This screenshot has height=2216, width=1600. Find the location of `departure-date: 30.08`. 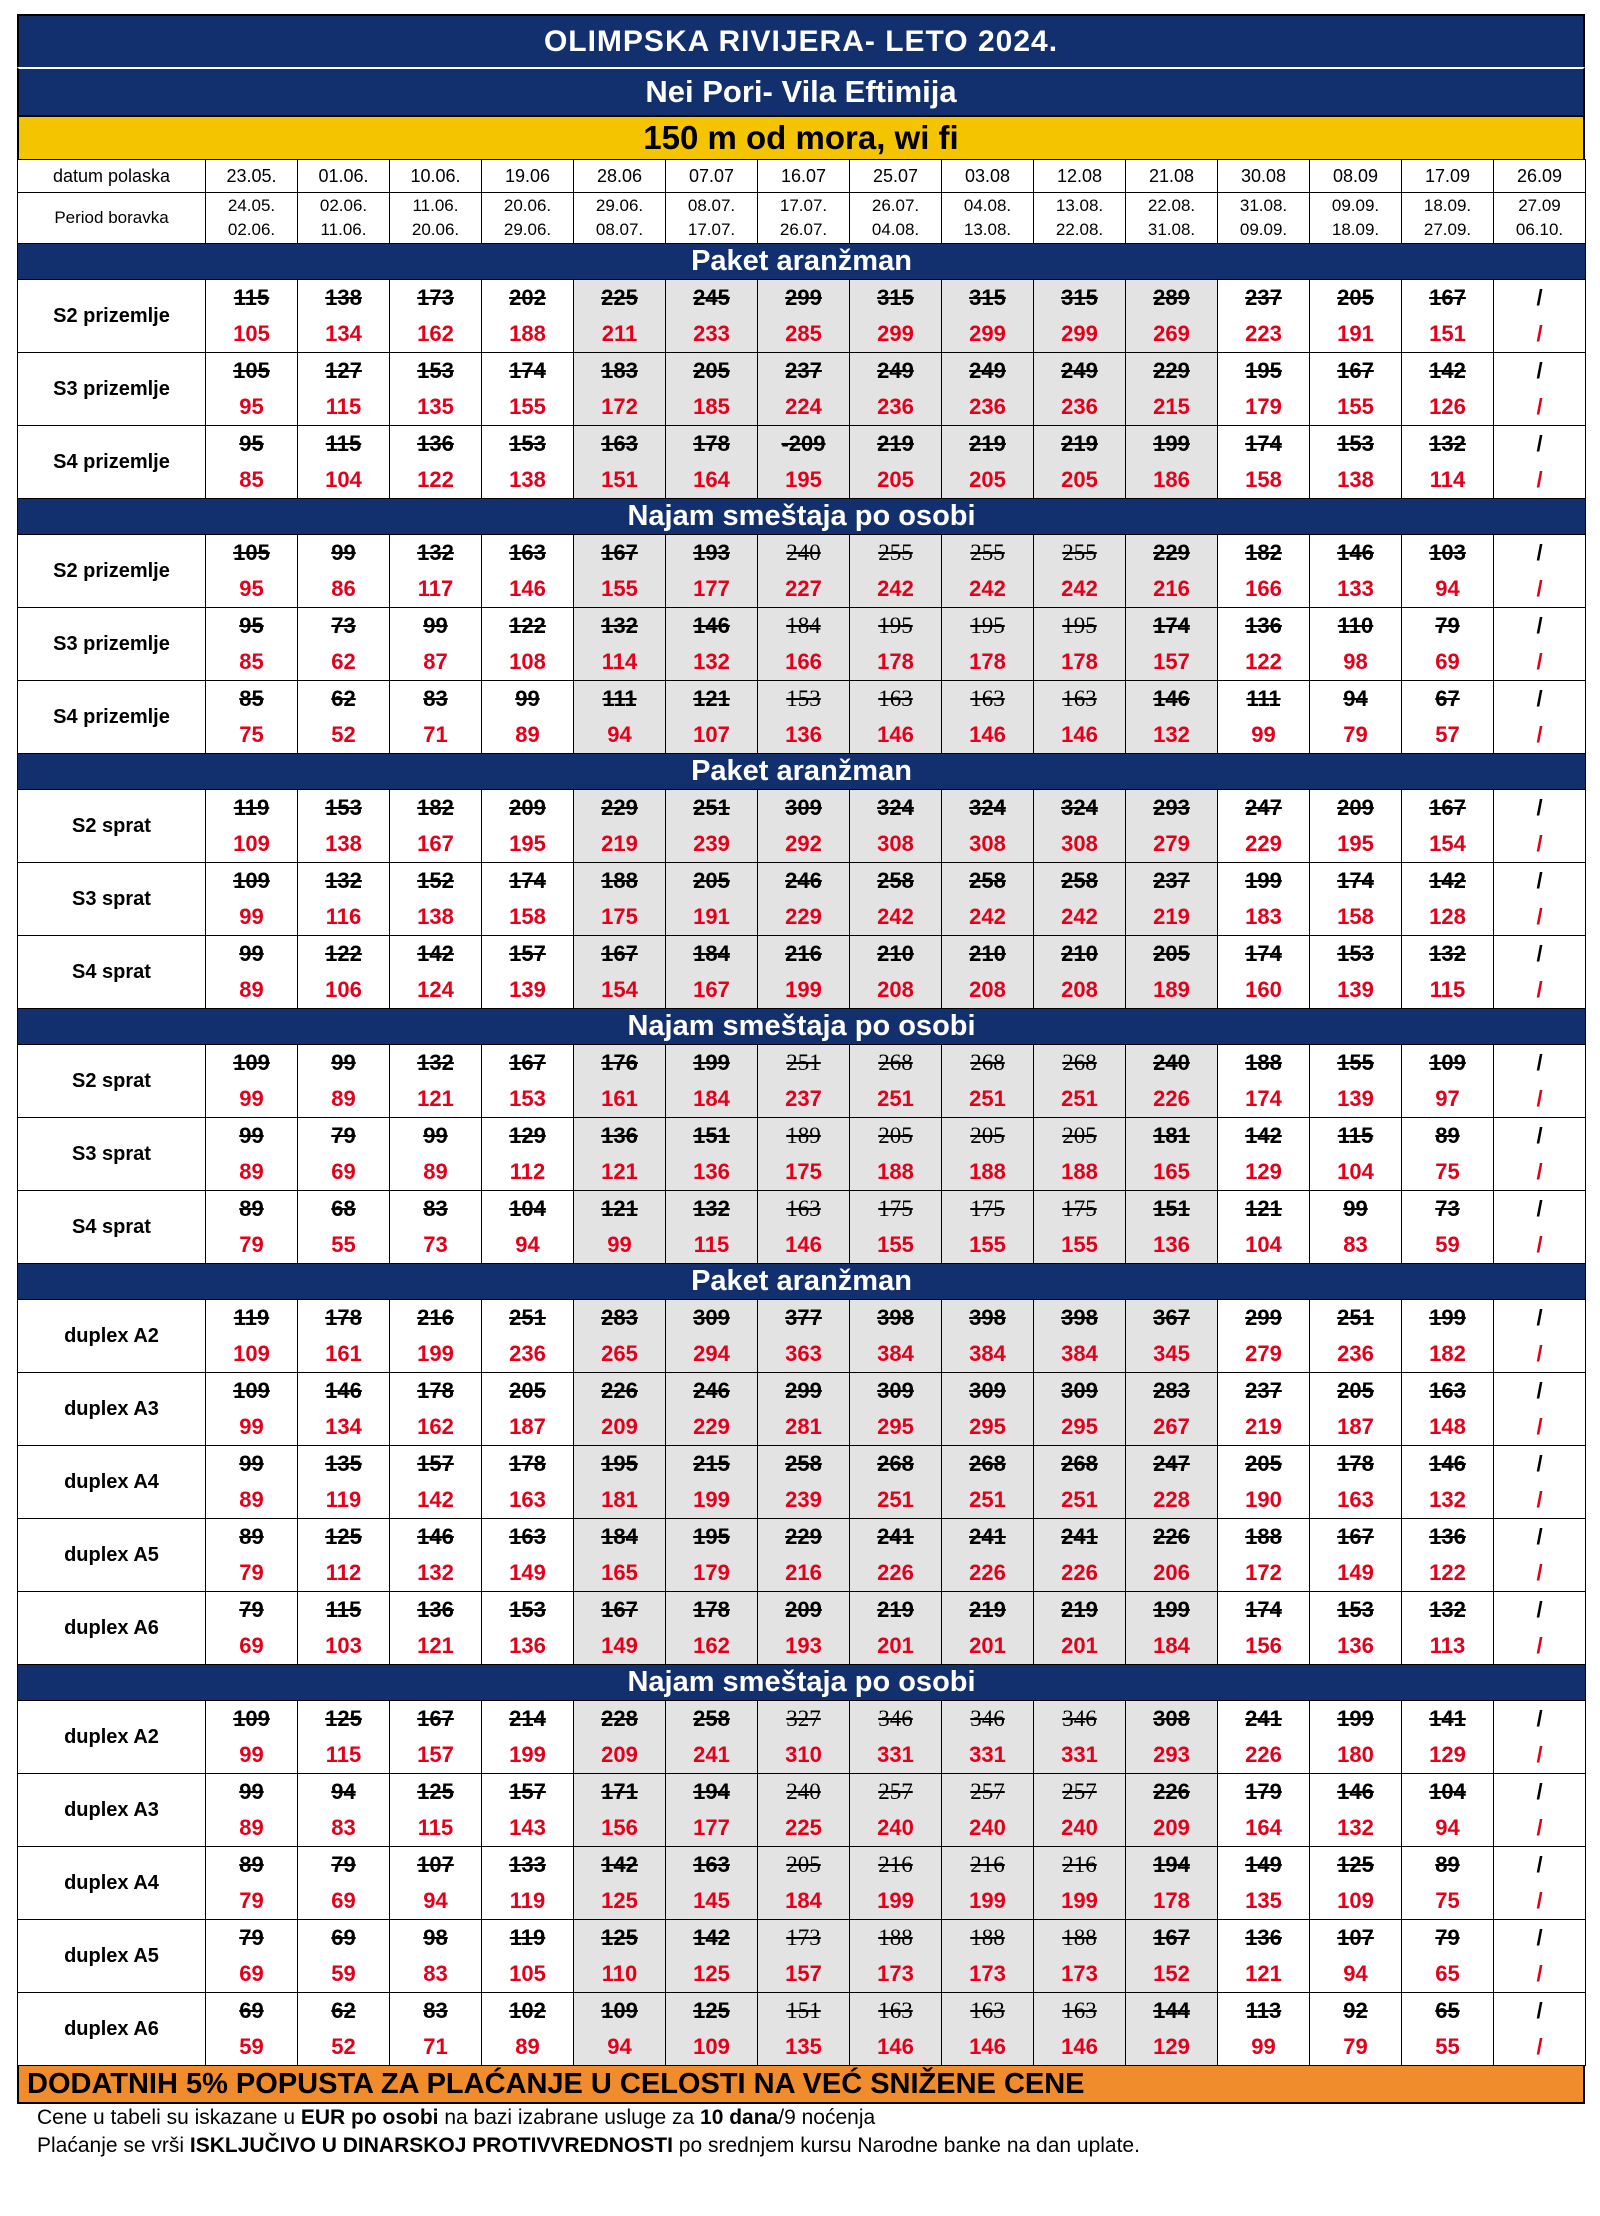

departure-date: 30.08 is located at coordinates (1263, 176).